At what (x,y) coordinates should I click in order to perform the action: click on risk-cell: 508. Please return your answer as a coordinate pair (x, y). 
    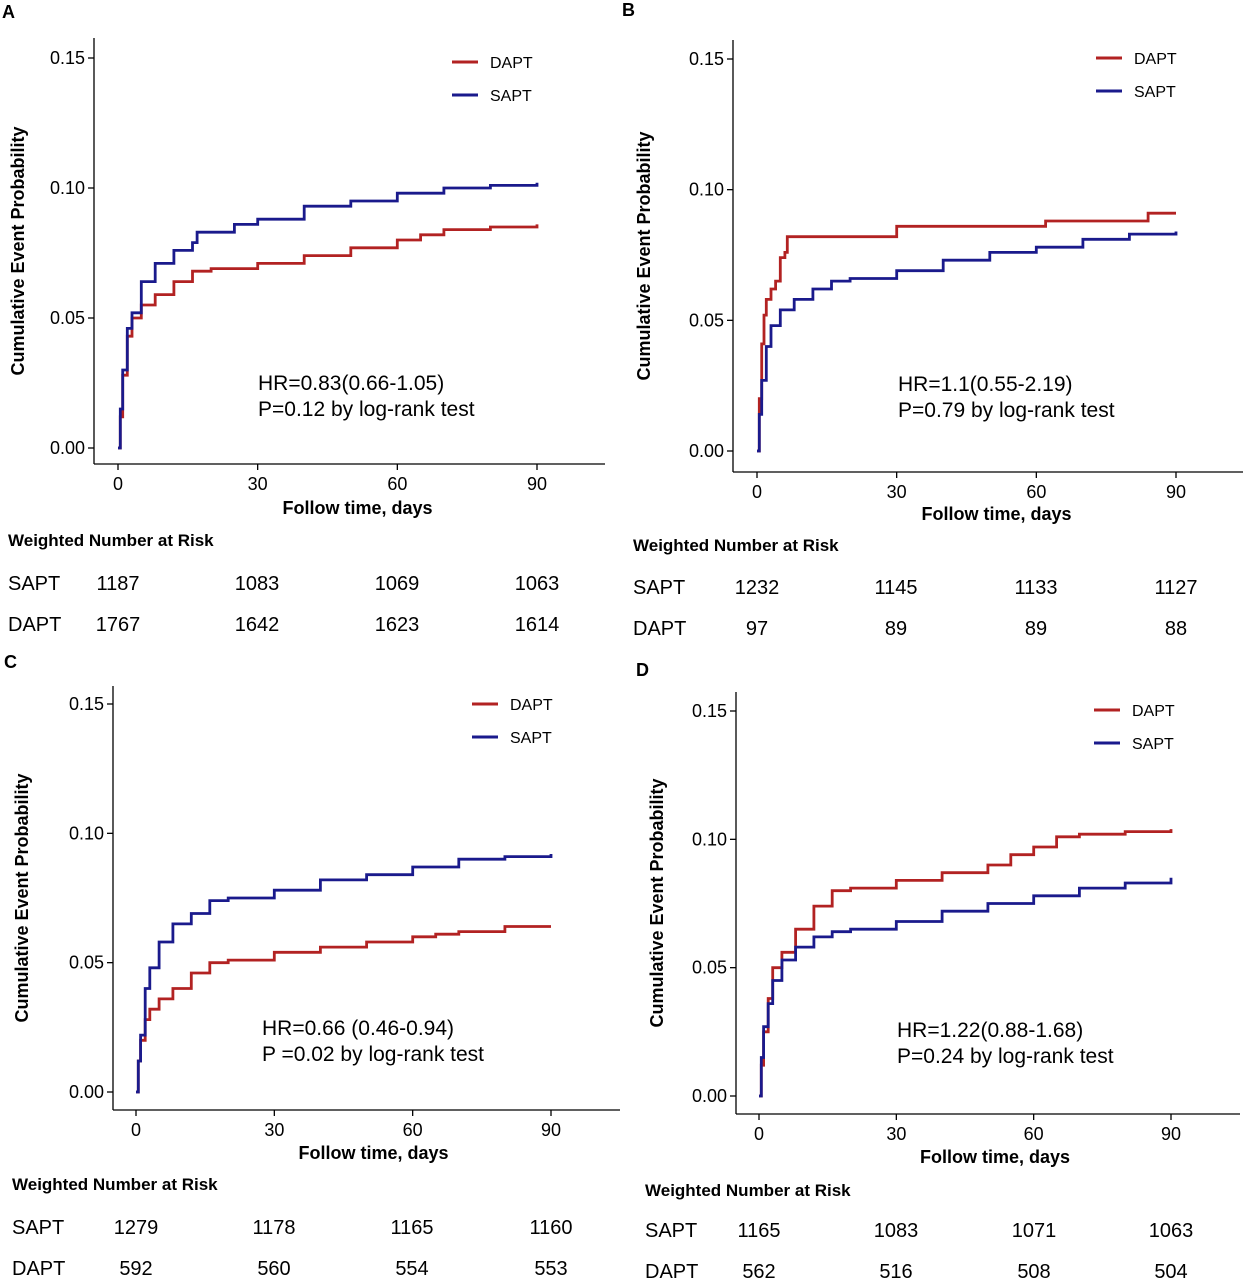
    Looking at the image, I should click on (1033, 1270).